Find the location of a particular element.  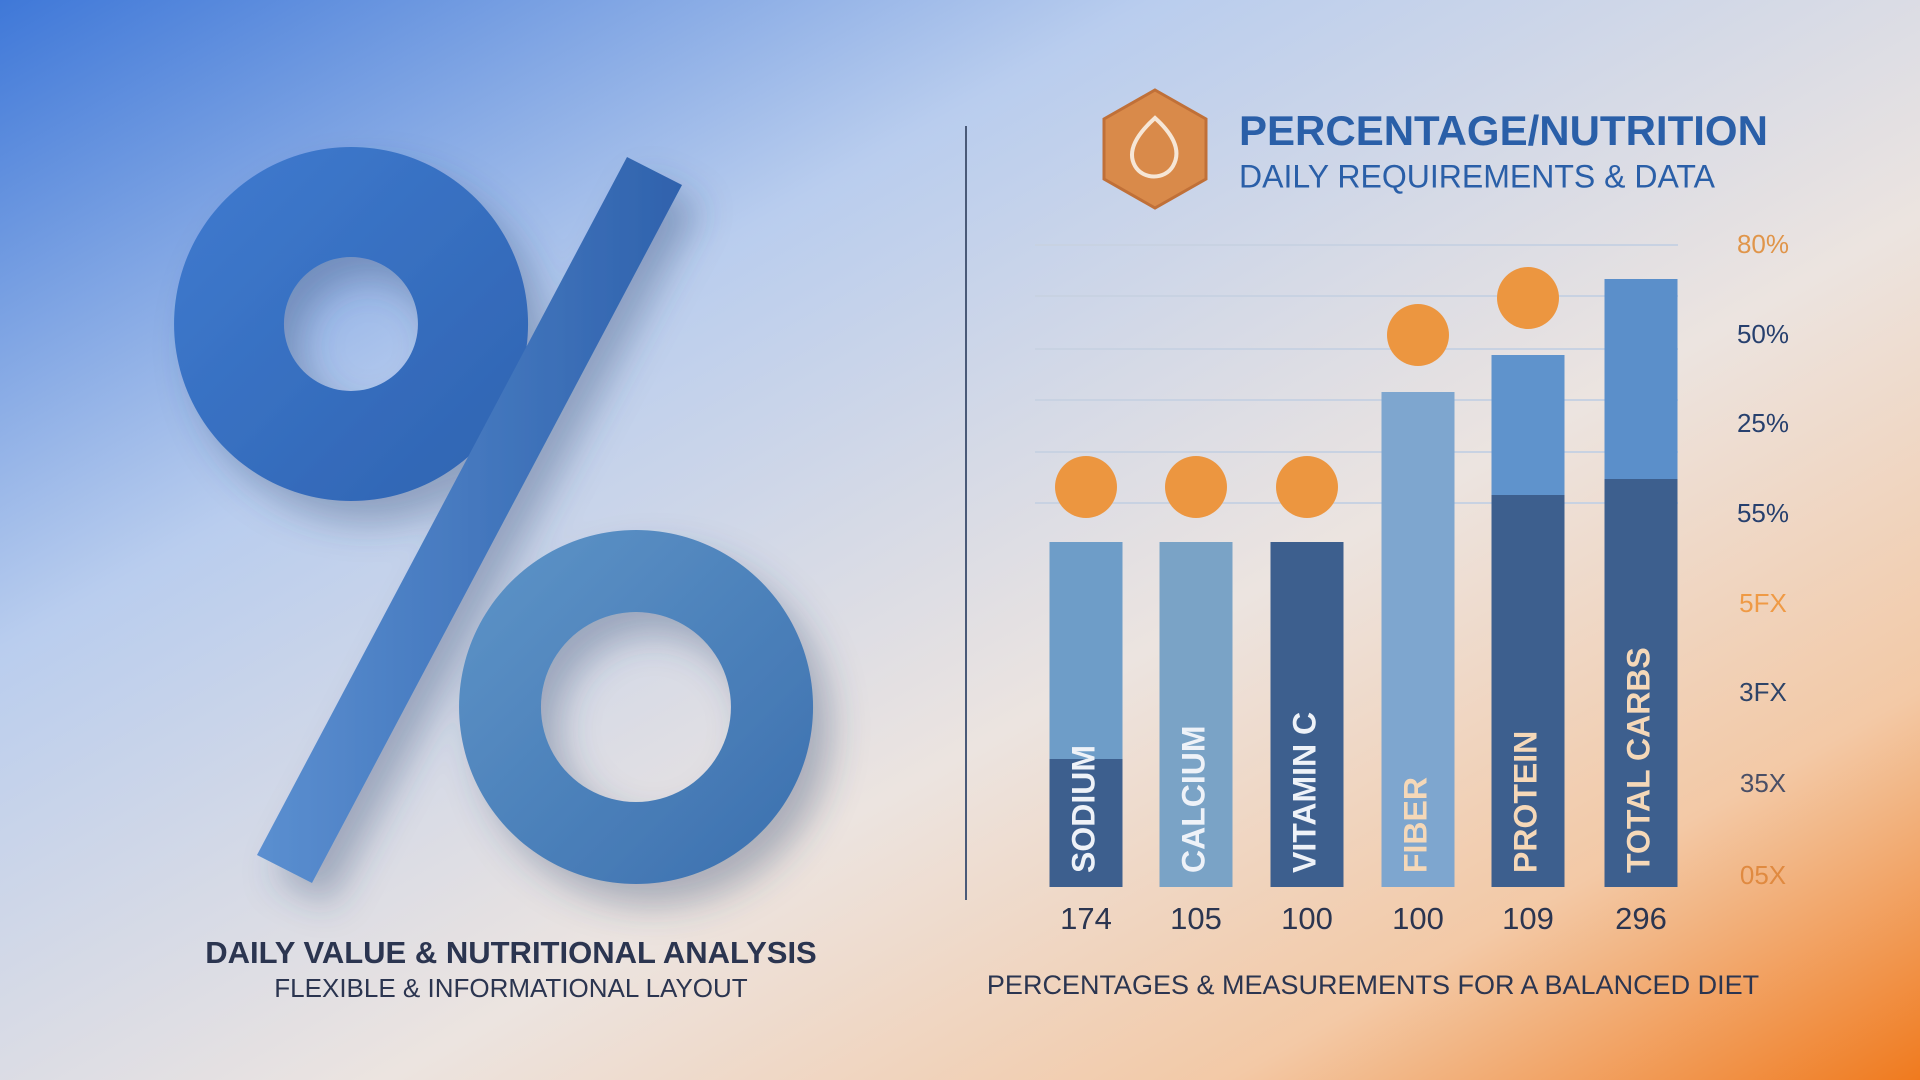

axis-label: 05X is located at coordinates (1763, 875).